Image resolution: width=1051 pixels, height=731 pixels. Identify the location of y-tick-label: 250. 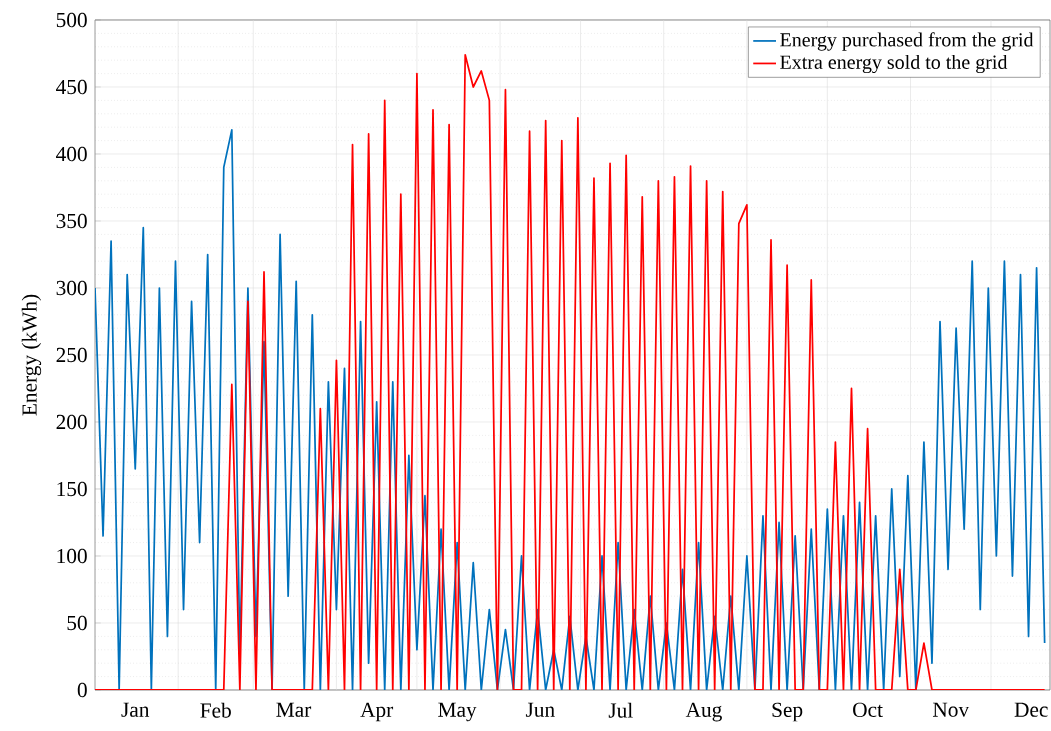
(71, 355).